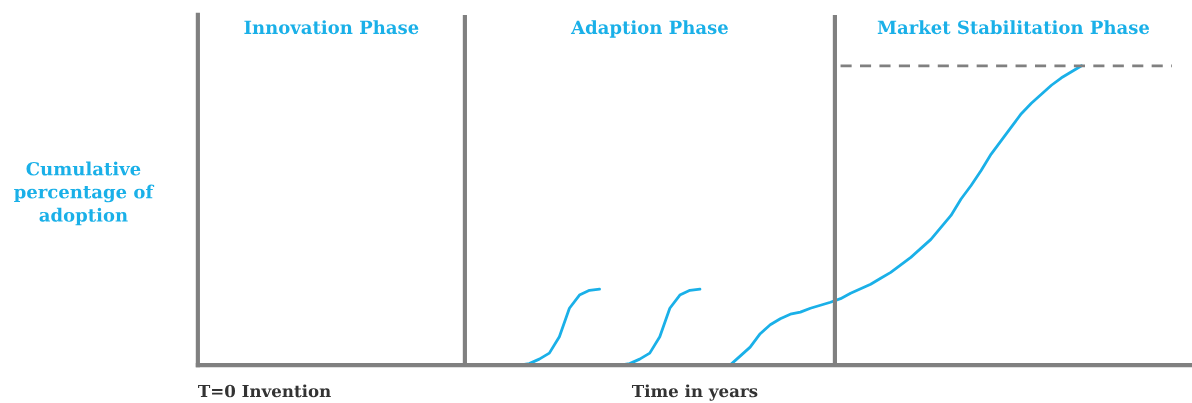  What do you see at coordinates (649, 29) in the screenshot?
I see `text: Adaption Phase` at bounding box center [649, 29].